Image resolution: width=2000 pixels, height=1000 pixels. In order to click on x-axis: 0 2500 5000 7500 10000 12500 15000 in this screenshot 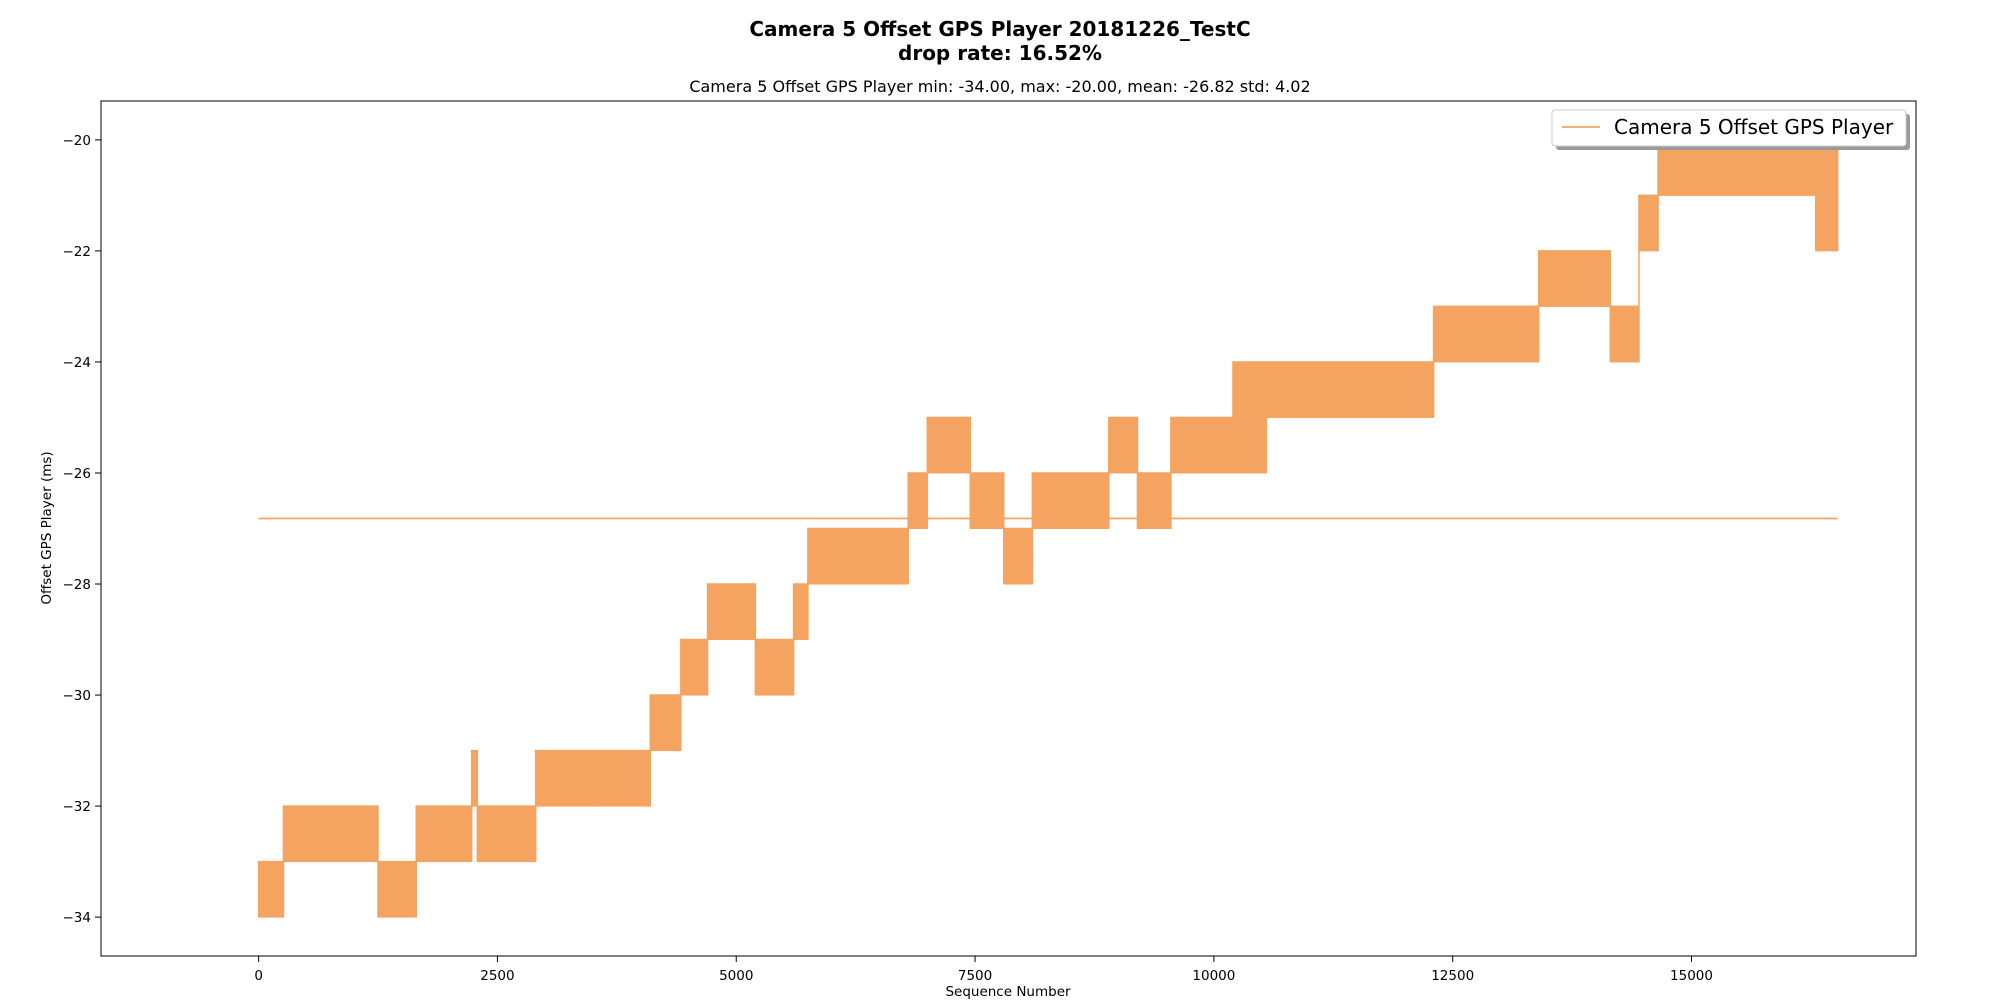, I will do `click(983, 970)`.